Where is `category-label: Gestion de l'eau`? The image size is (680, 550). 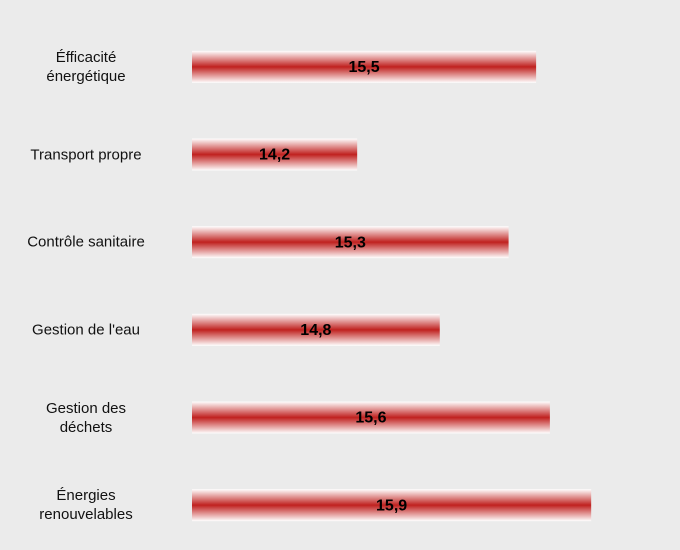 category-label: Gestion de l'eau is located at coordinates (86, 330).